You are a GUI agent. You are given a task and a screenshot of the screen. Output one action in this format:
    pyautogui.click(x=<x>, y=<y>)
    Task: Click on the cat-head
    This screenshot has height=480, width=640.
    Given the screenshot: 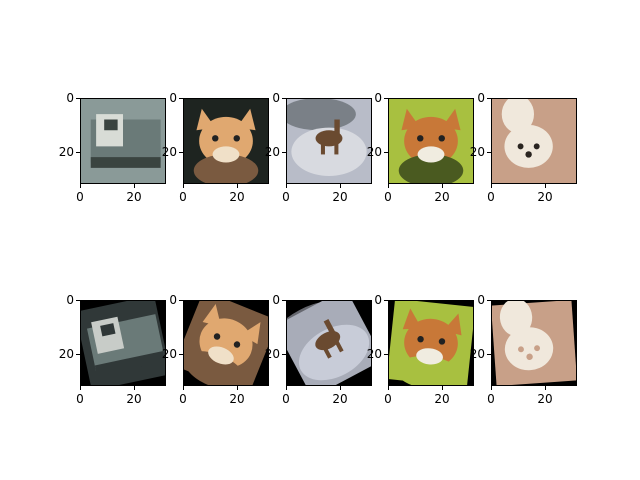 What is the action you would take?
    pyautogui.click(x=431, y=141)
    